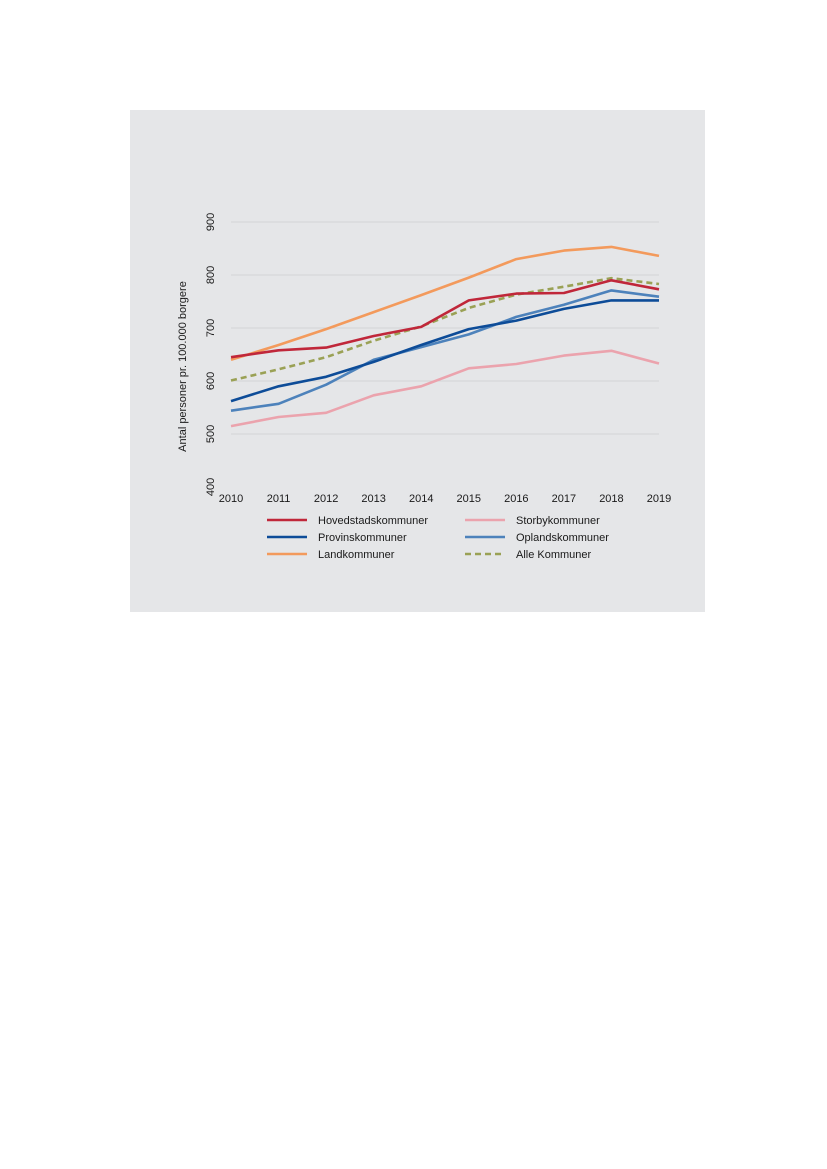 The image size is (827, 1169). Describe the element at coordinates (516, 499) in the screenshot. I see `x-tick-label: 2016` at that location.